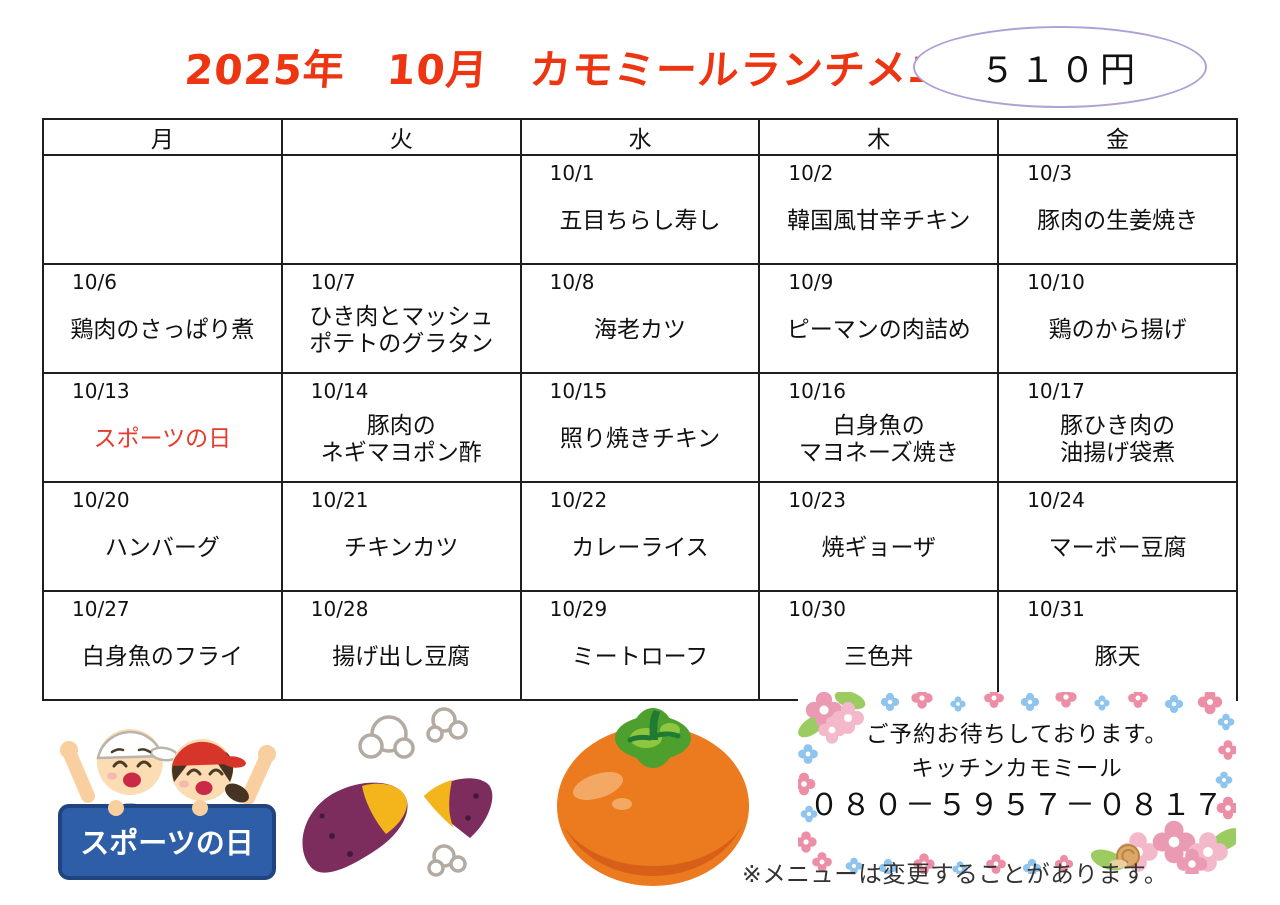  Describe the element at coordinates (401, 657) in the screenshot. I see `cell-menu: 揚げ出し豆腐` at that location.